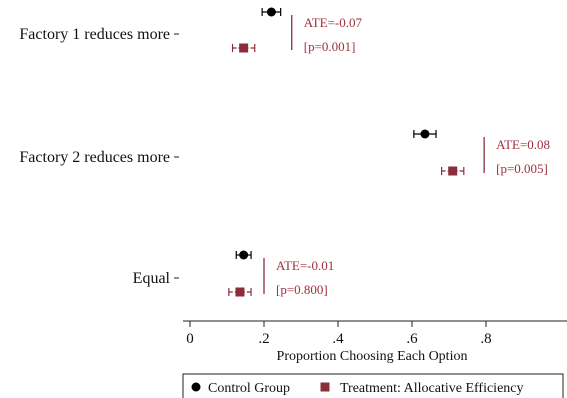 The image size is (567, 398). I want to click on ate-value: ATE=0.08, so click(523, 144).